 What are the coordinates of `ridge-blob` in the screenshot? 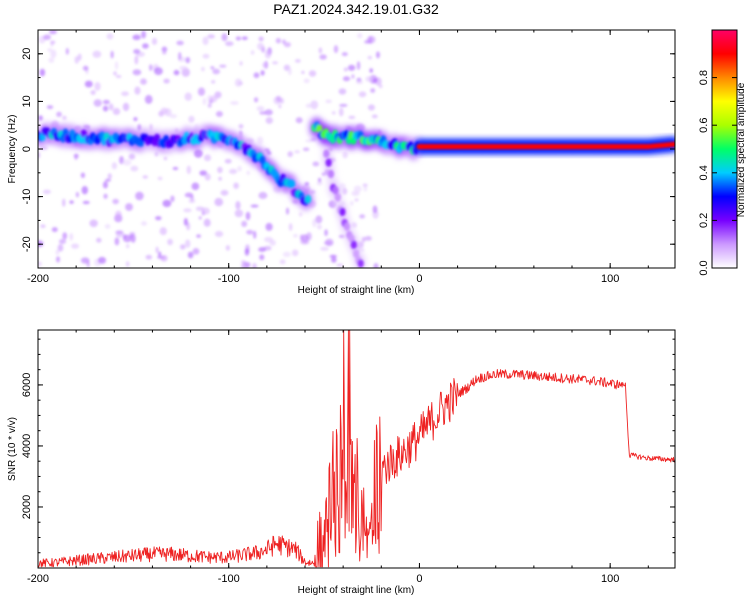 It's located at (292, 184).